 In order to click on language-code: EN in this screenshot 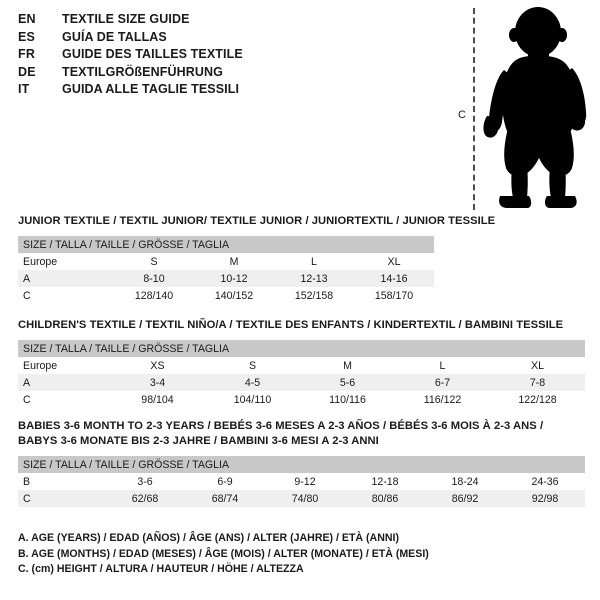, I will do `click(27, 19)`.